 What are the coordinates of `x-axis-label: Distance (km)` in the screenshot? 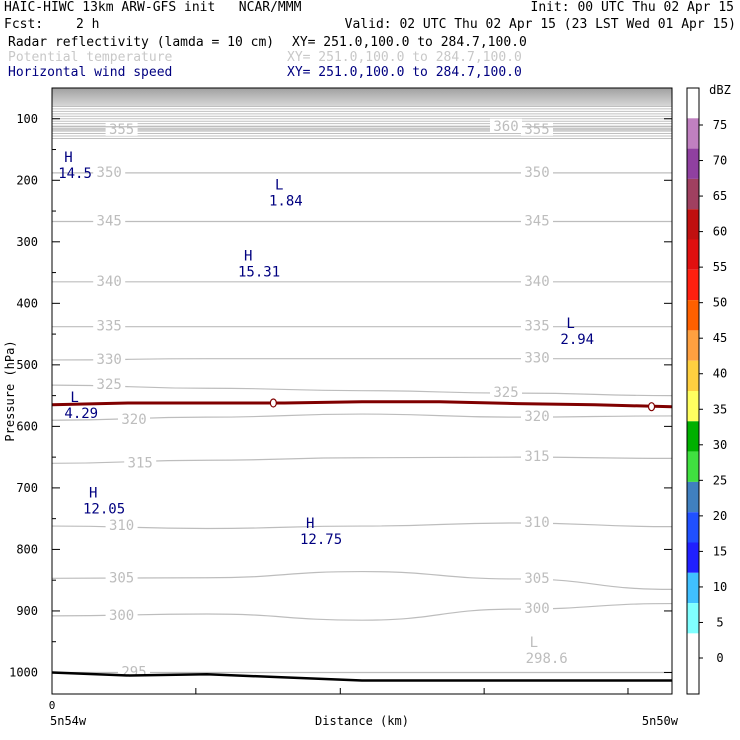 It's located at (362, 721).